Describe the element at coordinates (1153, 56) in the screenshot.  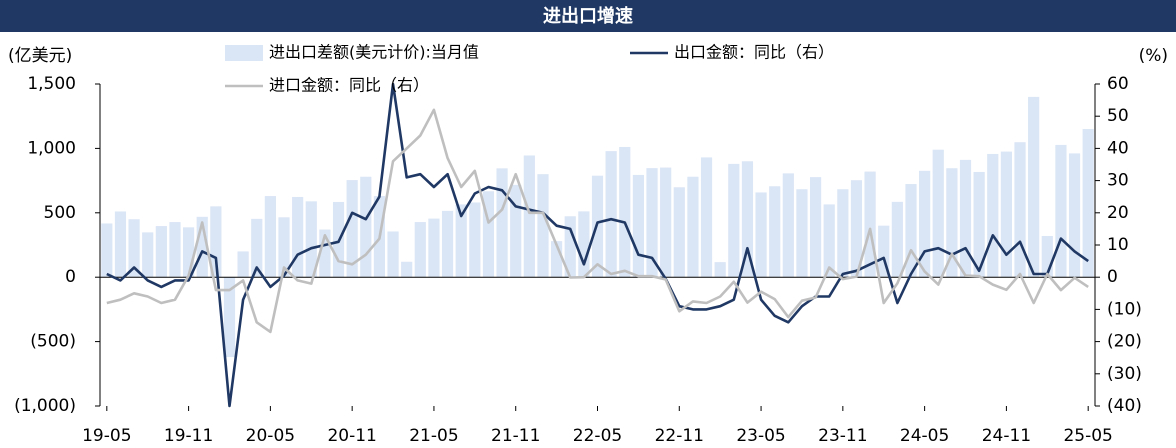
I see `y2-axis-label: (%)` at that location.